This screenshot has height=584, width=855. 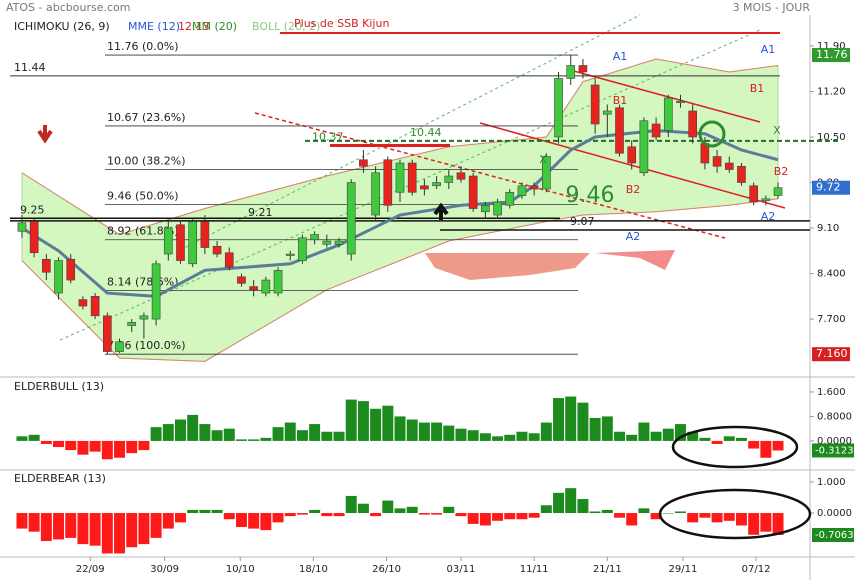 I want to click on mm-label: MM (20), so click(x=214, y=26).